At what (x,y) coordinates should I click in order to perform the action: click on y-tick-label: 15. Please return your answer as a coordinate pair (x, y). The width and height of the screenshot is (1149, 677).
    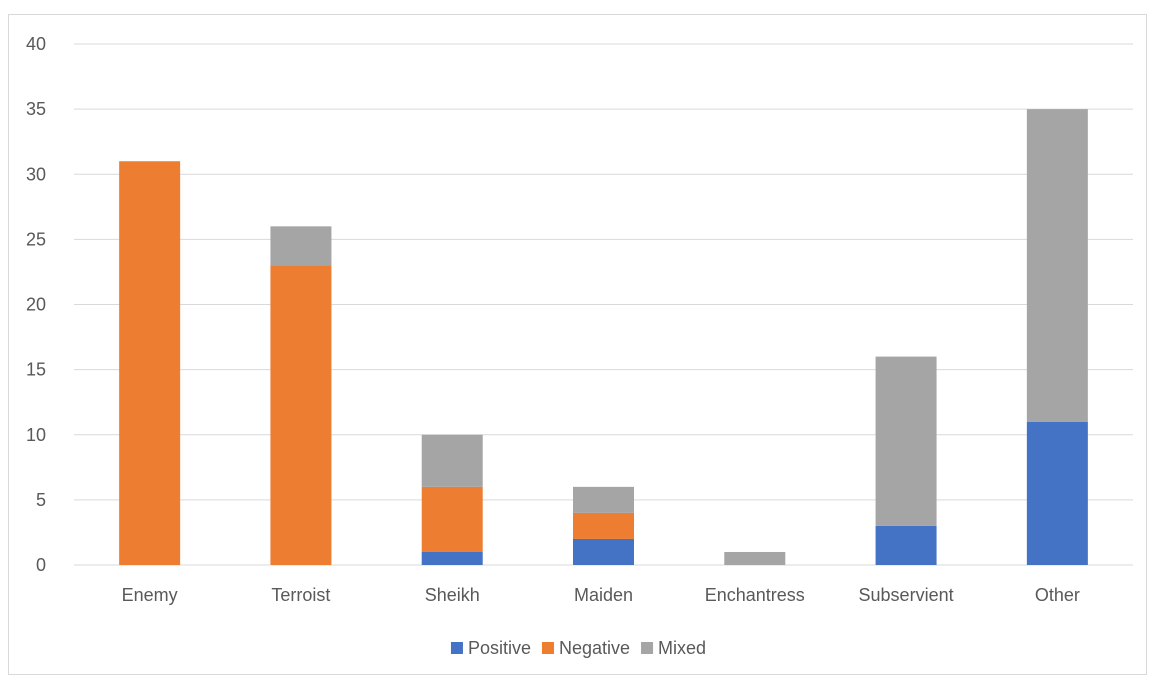
    Looking at the image, I should click on (36, 370).